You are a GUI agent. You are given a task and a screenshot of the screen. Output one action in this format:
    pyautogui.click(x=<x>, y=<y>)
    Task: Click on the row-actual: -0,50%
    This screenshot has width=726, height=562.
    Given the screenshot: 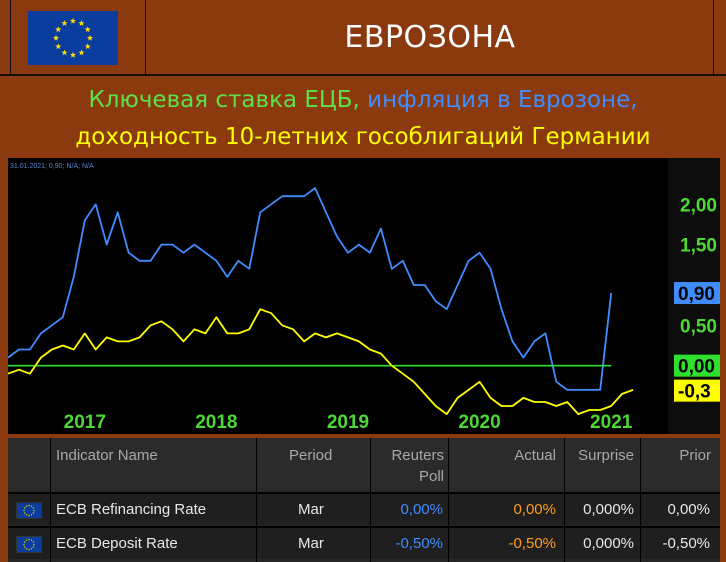 What is the action you would take?
    pyautogui.click(x=532, y=543)
    